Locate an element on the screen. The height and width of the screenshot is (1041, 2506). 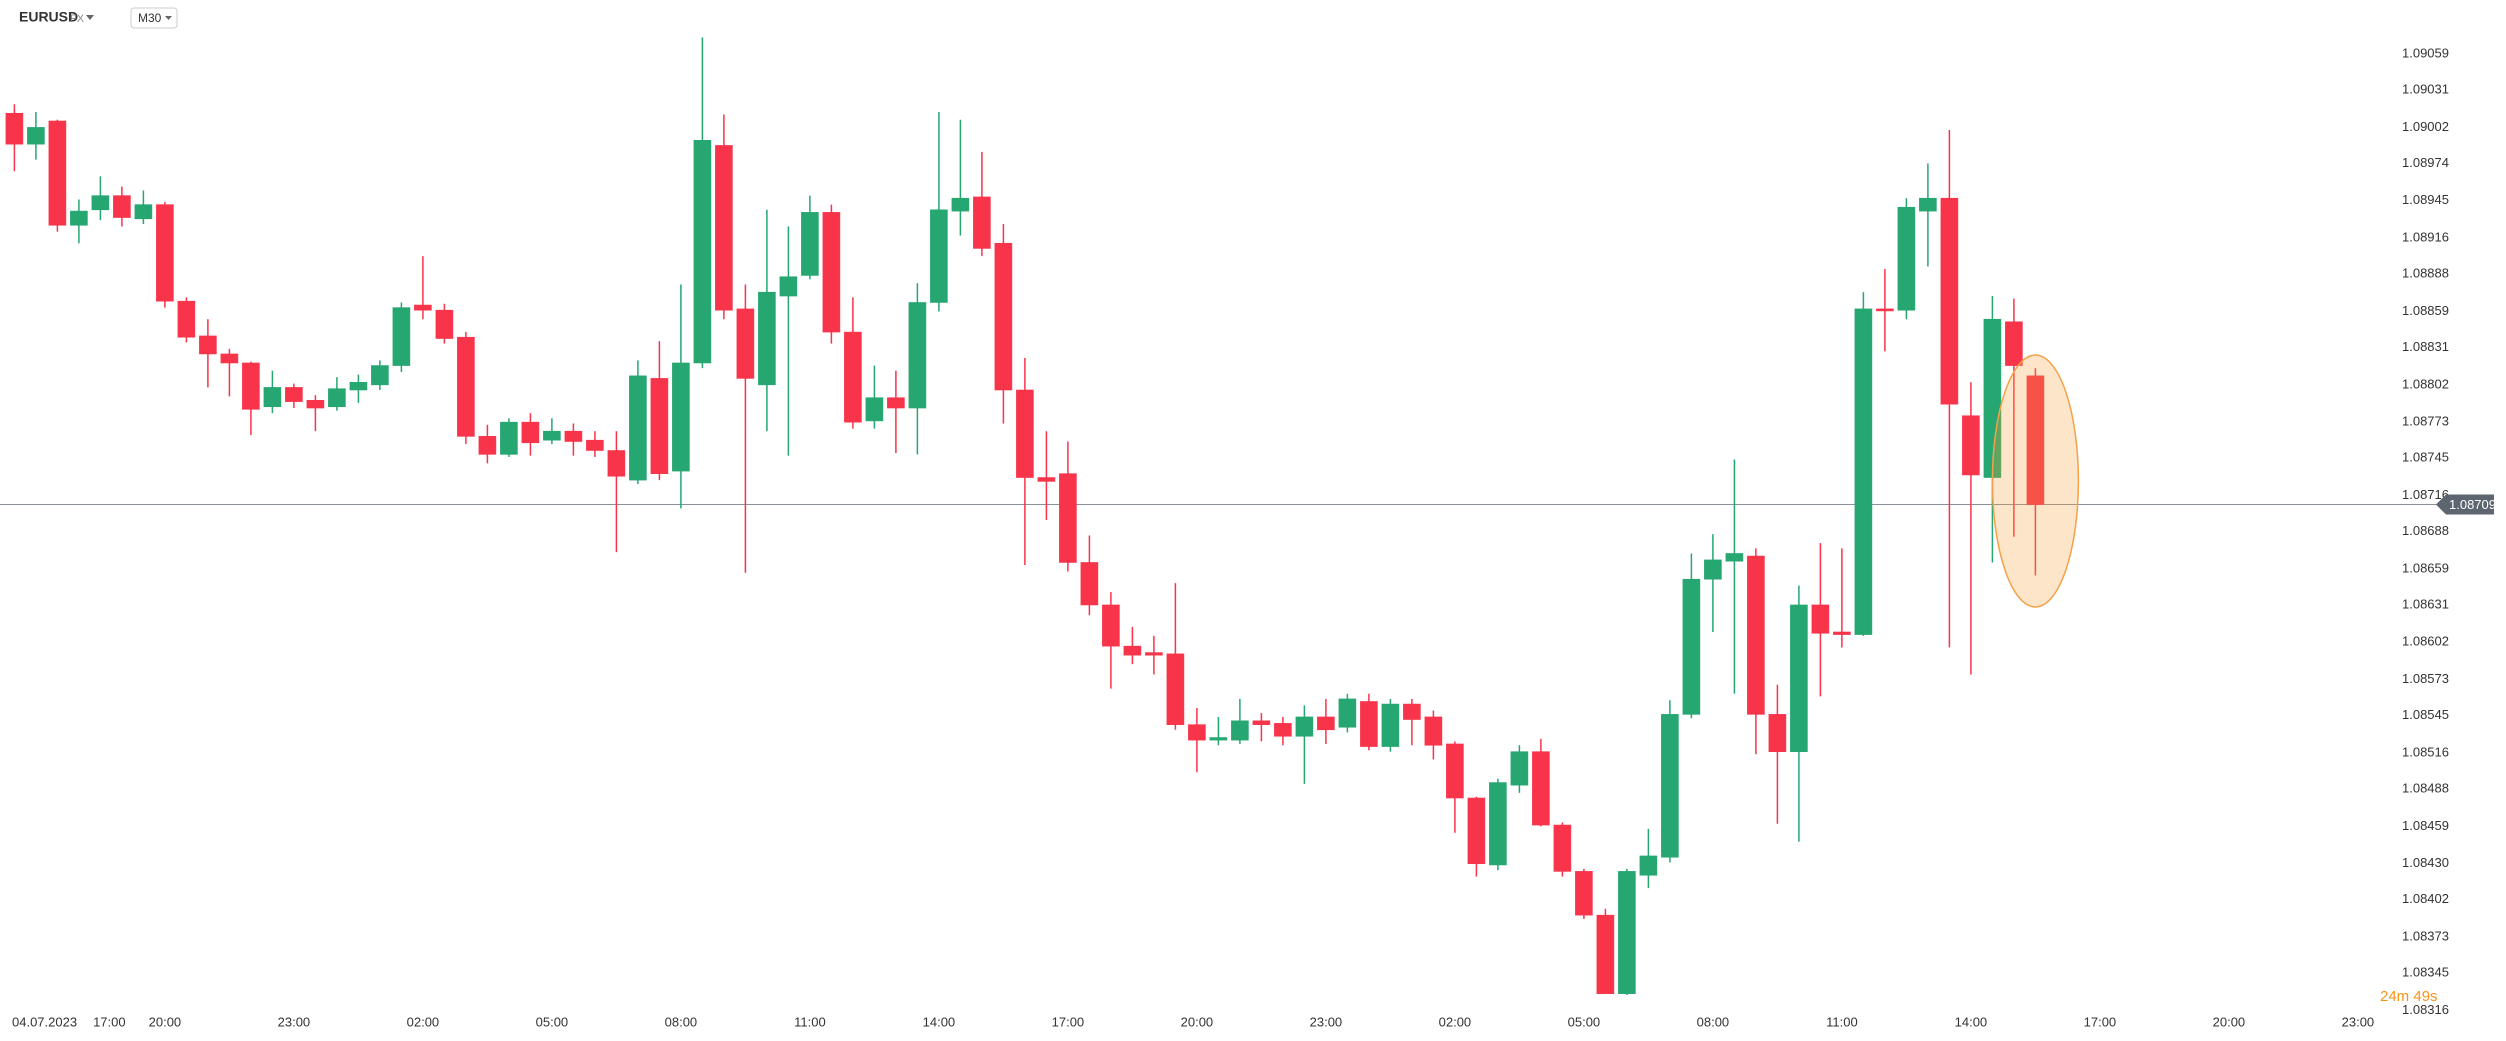
symbol: EURUSD is located at coordinates (48, 17).